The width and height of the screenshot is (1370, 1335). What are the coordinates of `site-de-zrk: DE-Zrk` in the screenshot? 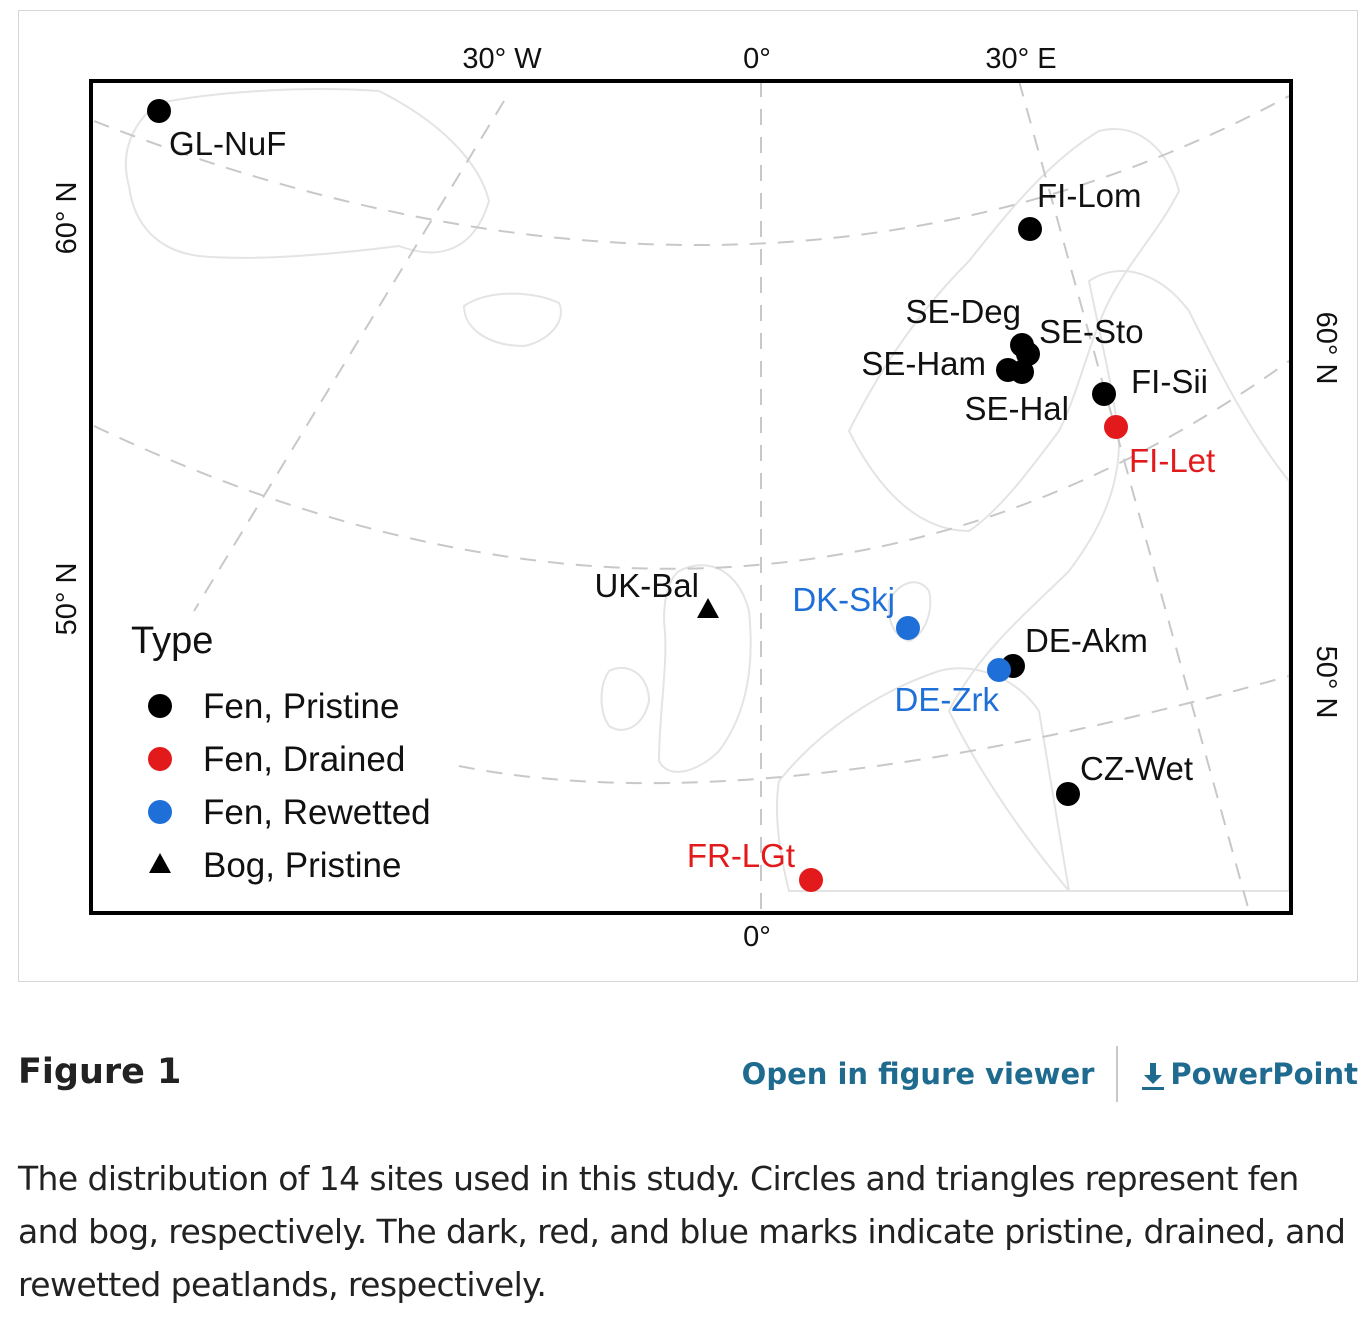 It's located at (953, 688).